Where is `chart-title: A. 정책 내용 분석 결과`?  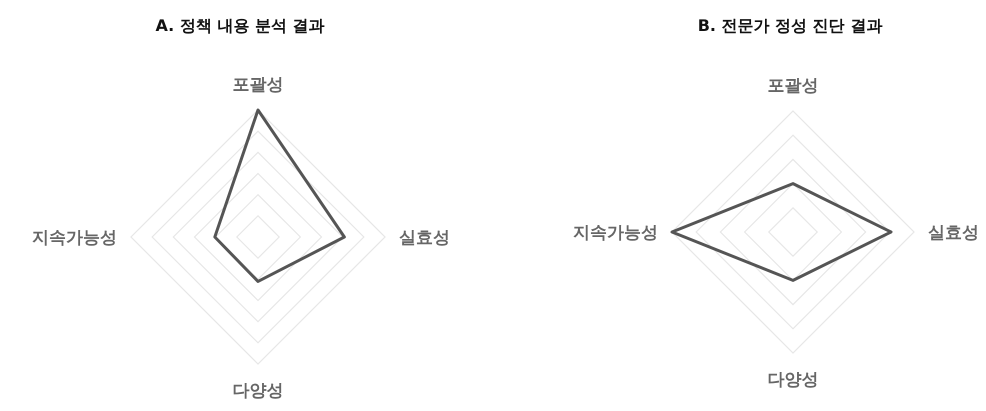 chart-title: A. 정책 내용 분석 결과 is located at coordinates (240, 25).